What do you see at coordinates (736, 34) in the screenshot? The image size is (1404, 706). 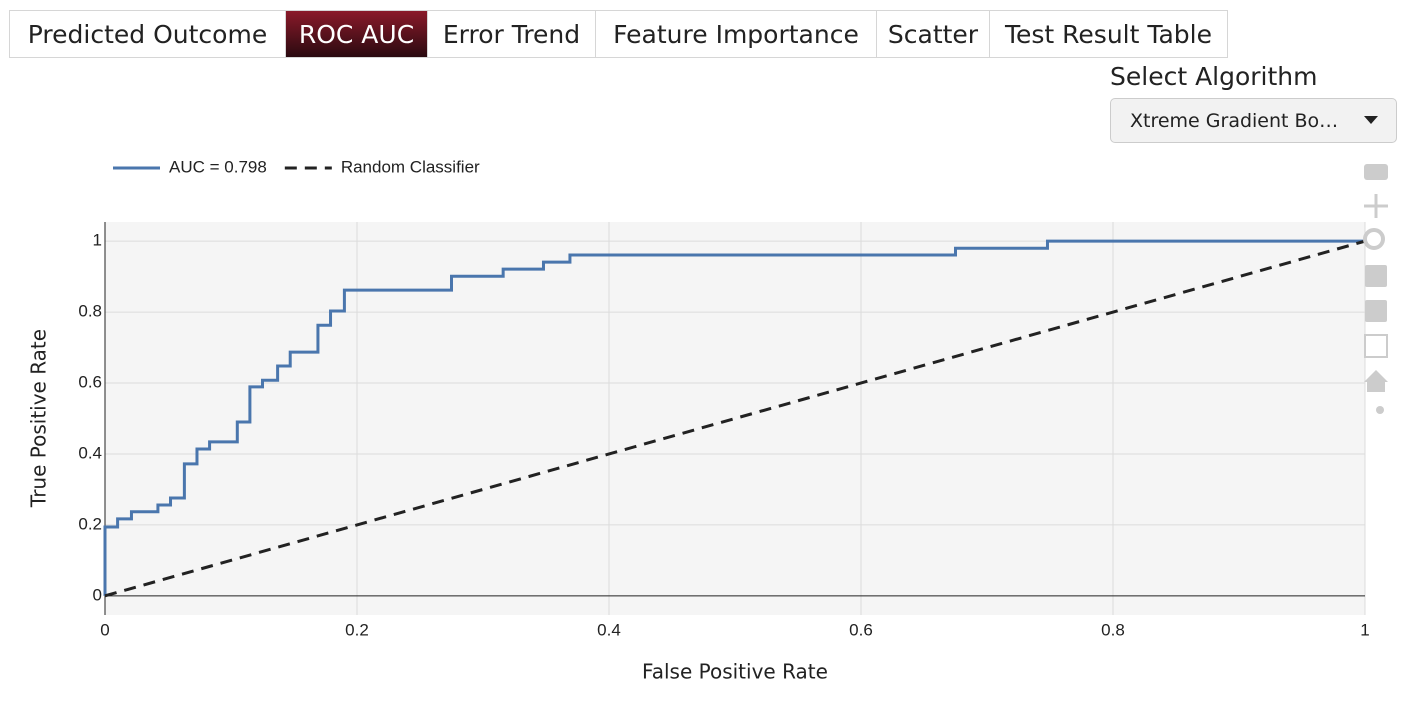 I see `tab: Feature Importance` at bounding box center [736, 34].